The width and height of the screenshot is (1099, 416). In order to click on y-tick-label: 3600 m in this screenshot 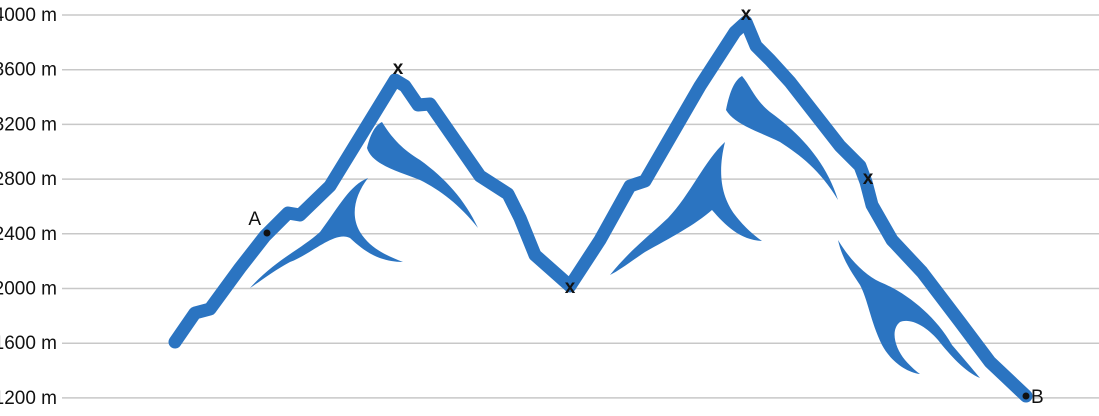, I will do `click(28, 70)`.